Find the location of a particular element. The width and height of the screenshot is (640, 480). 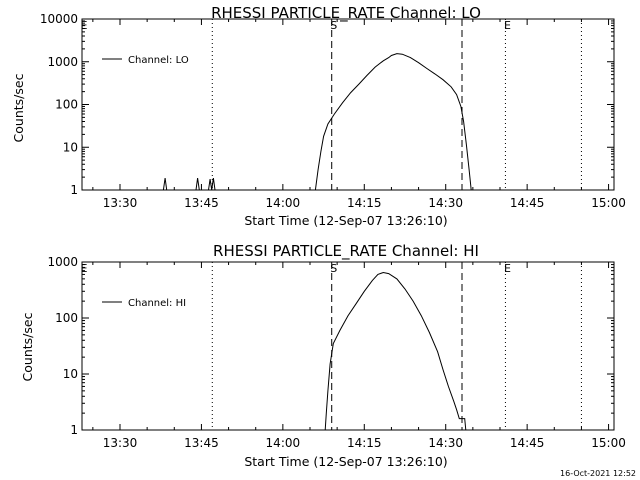

panel-lo-x-tick-label-4: 14:30 is located at coordinates (445, 203).